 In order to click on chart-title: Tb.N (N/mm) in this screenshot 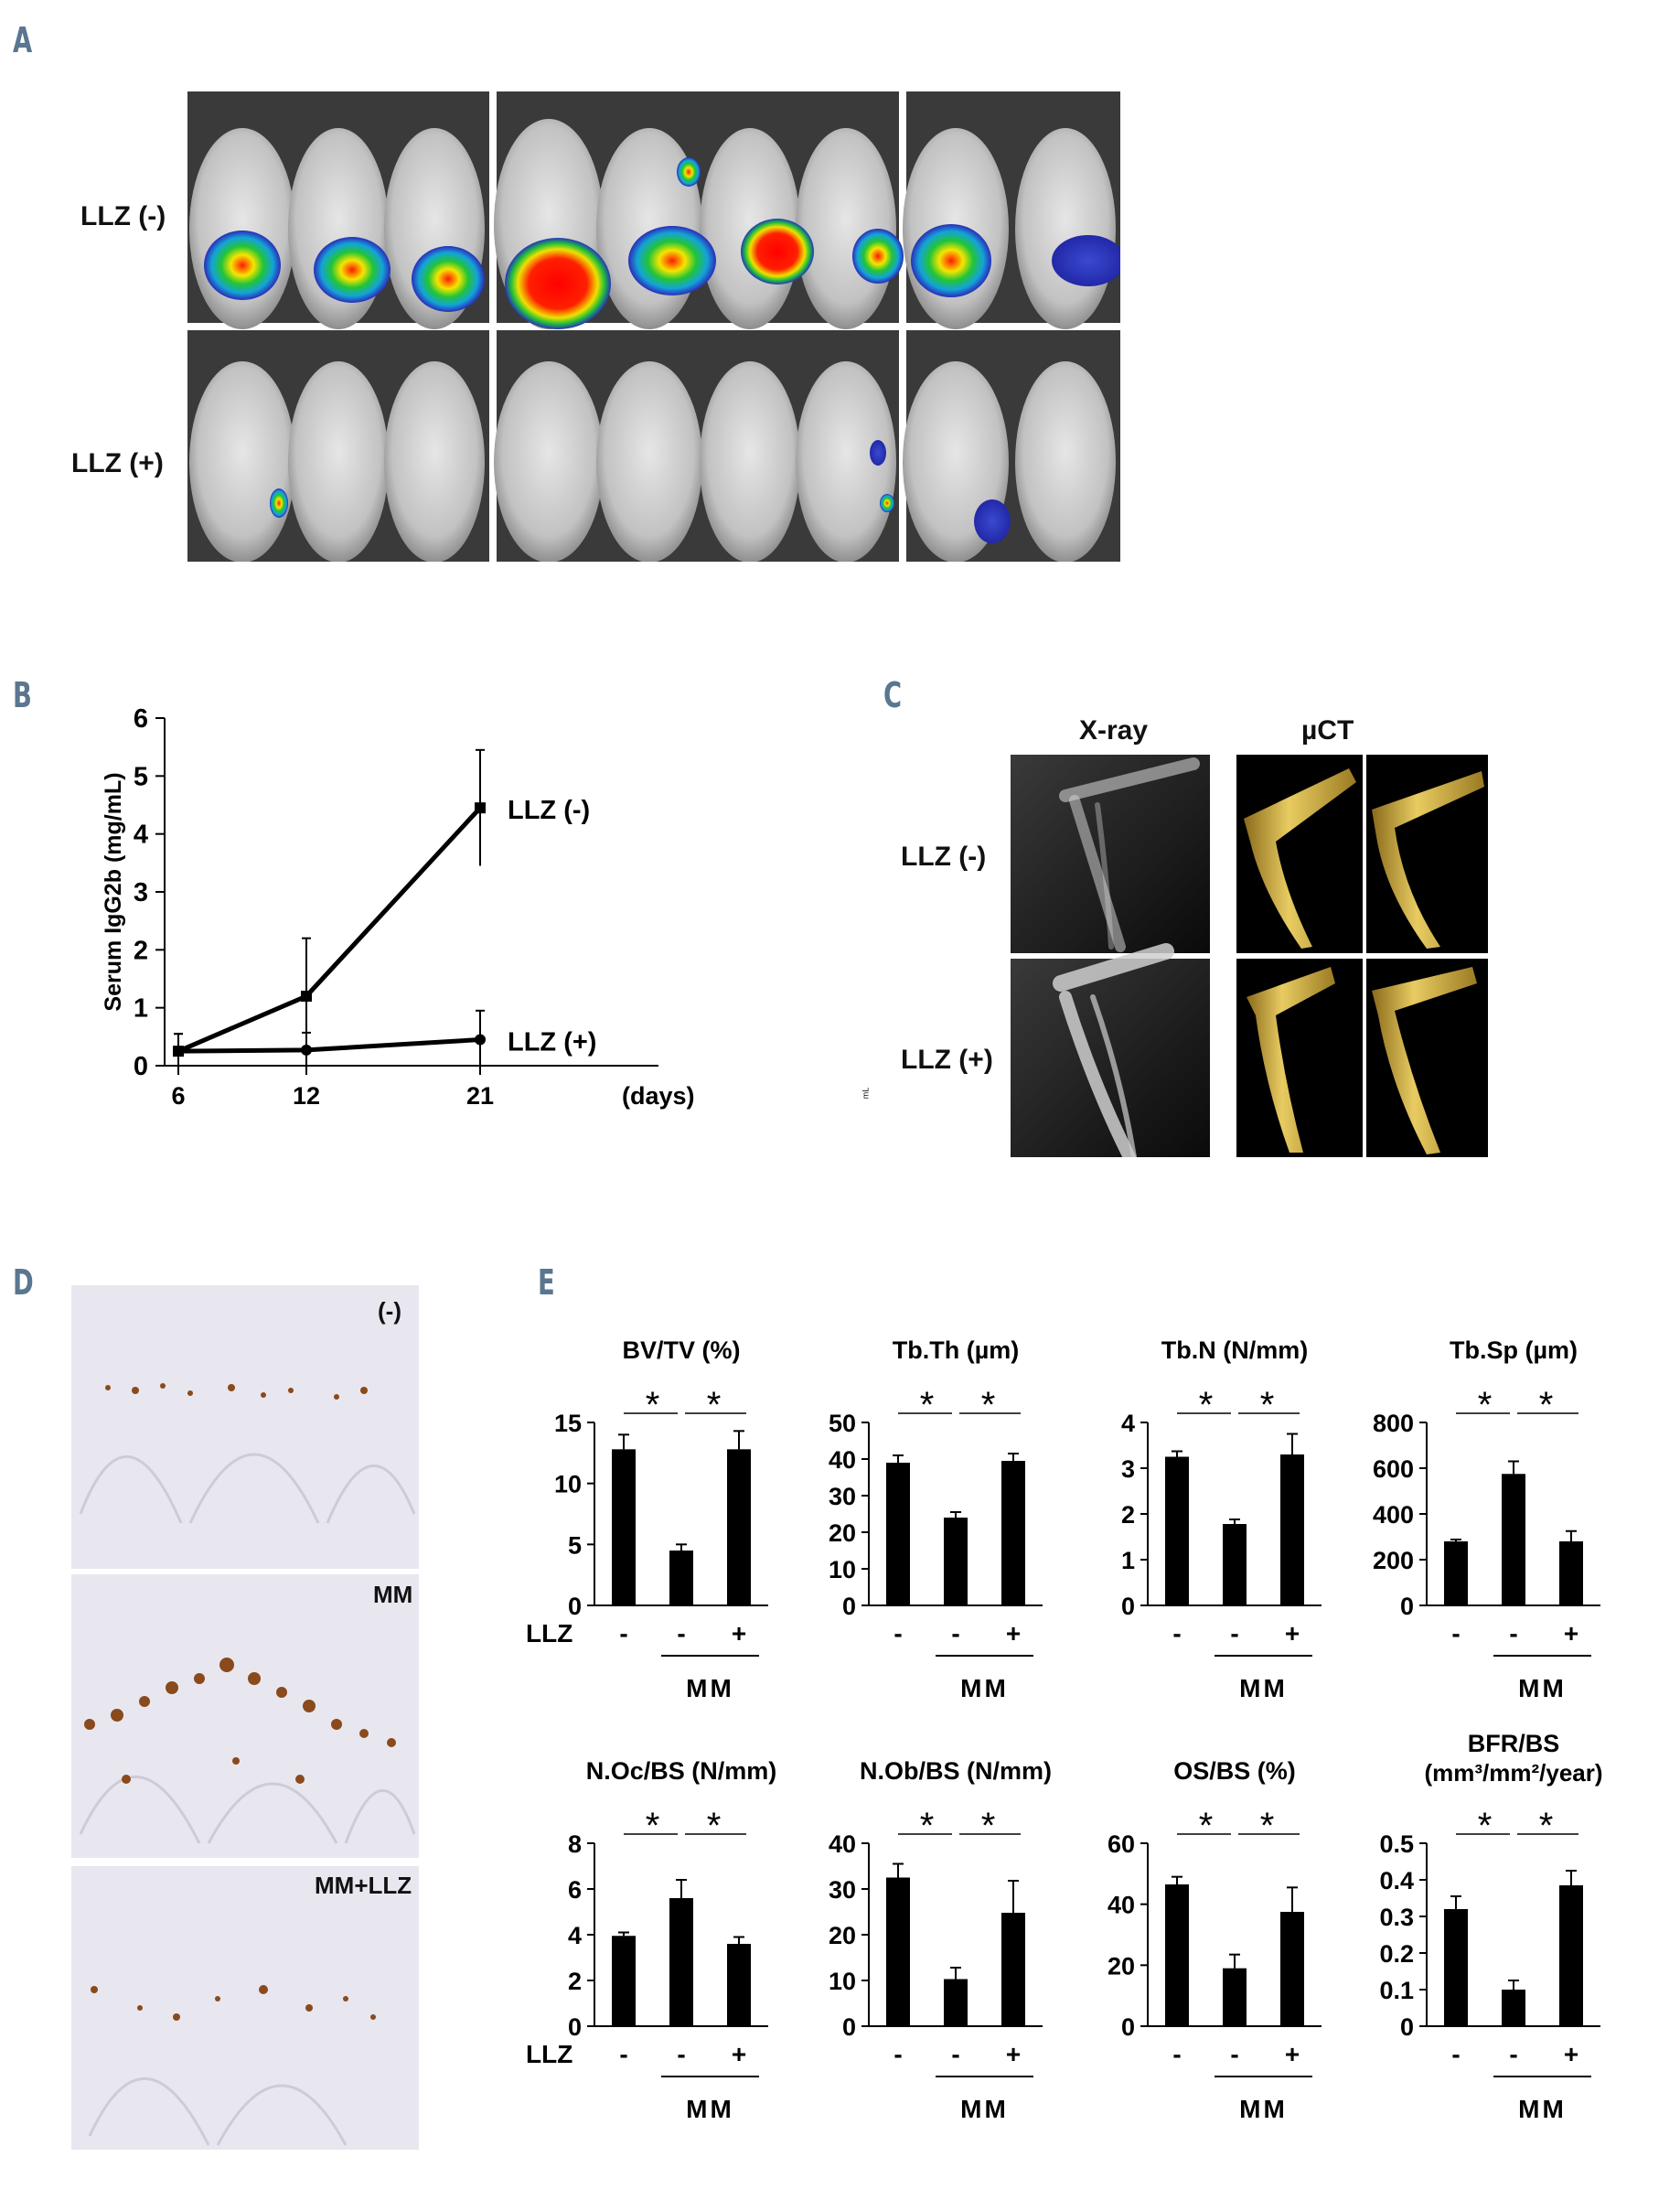, I will do `click(1234, 1350)`.